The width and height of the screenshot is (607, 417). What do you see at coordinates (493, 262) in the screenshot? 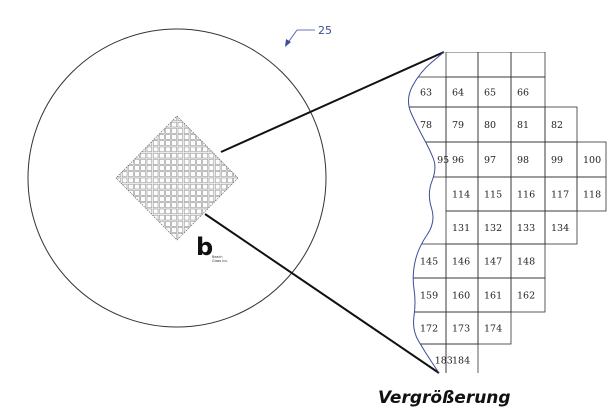
I see `enlarged-cell-number: 147` at bounding box center [493, 262].